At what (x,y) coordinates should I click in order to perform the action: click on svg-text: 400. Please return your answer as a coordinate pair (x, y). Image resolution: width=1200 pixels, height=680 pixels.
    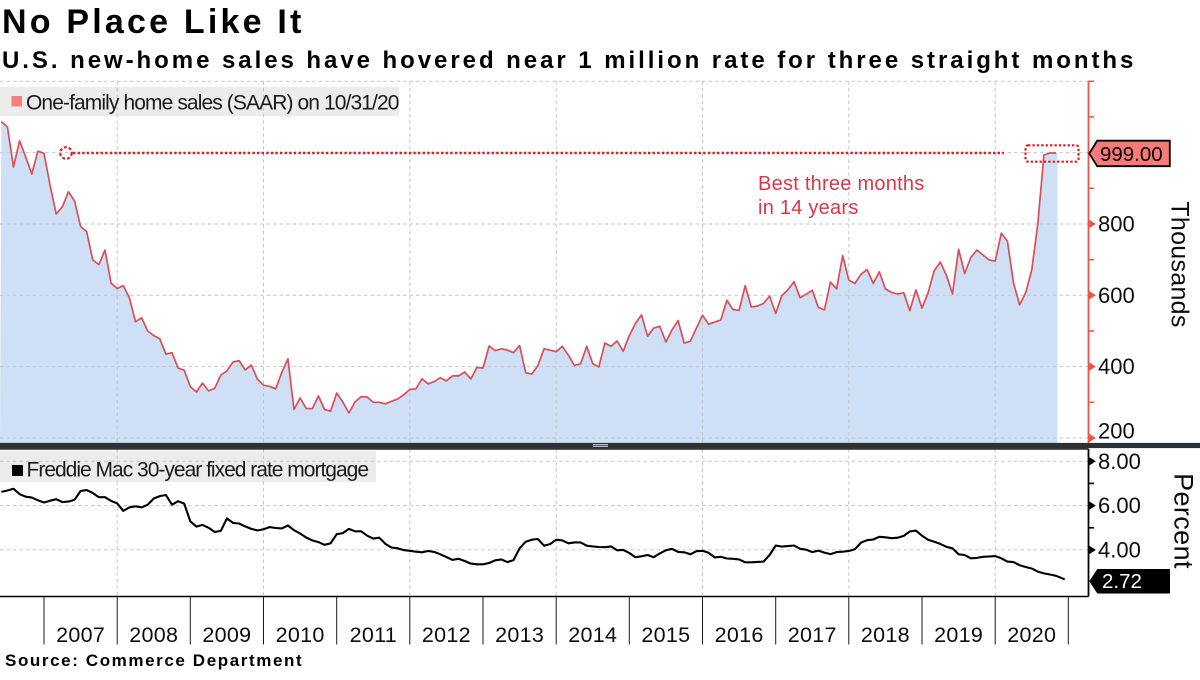
    Looking at the image, I should click on (1116, 366).